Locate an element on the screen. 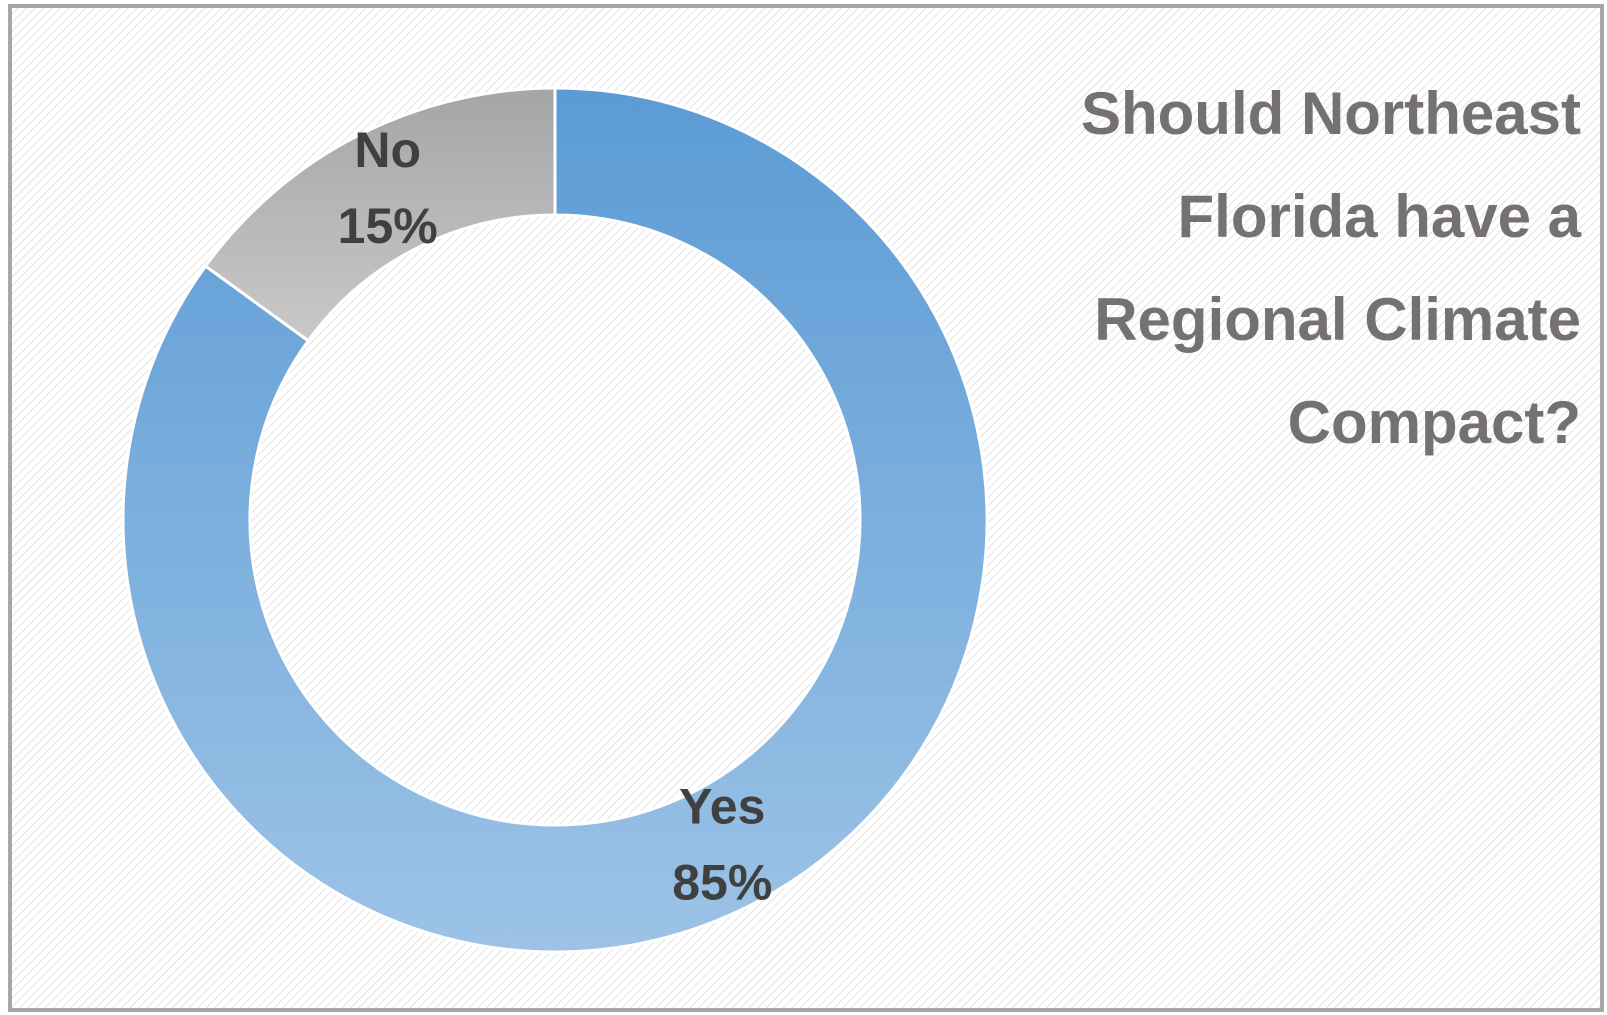 This screenshot has width=1607, height=1015. slice is located at coordinates (380, 214).